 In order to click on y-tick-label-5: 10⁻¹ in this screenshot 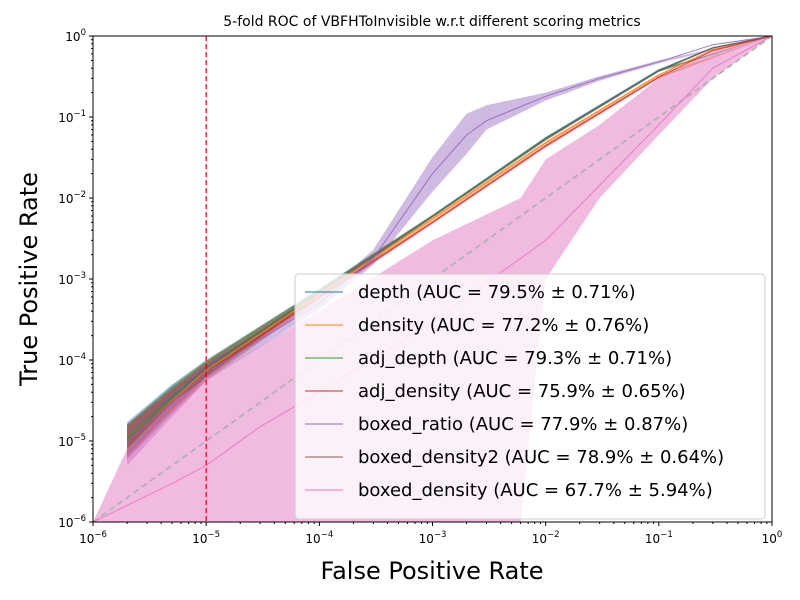, I will do `click(72, 117)`.